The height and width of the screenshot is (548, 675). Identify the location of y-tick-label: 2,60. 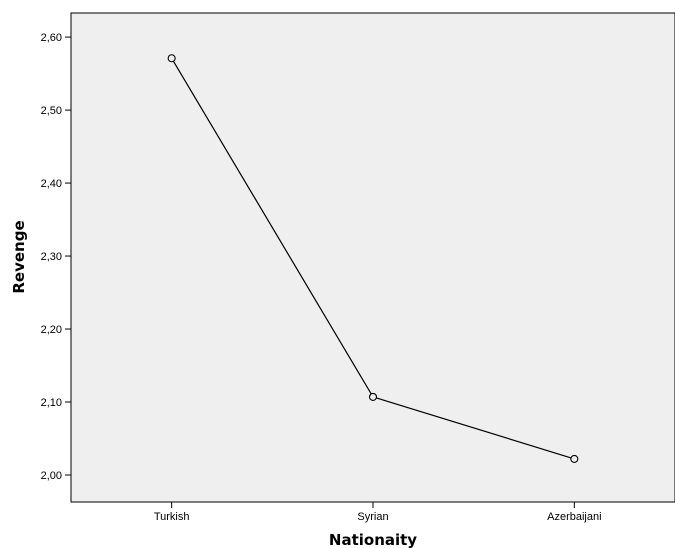
(51, 38).